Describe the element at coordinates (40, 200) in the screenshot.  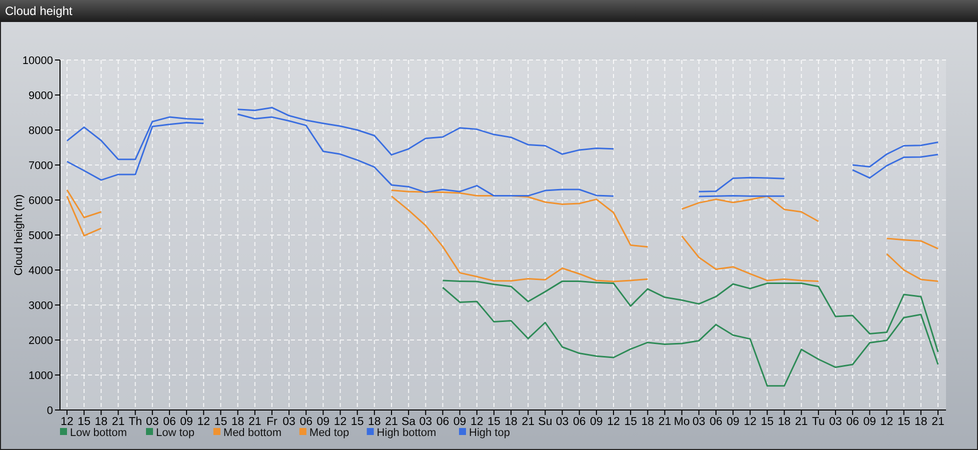
I see `y-tick-label: 6000` at that location.